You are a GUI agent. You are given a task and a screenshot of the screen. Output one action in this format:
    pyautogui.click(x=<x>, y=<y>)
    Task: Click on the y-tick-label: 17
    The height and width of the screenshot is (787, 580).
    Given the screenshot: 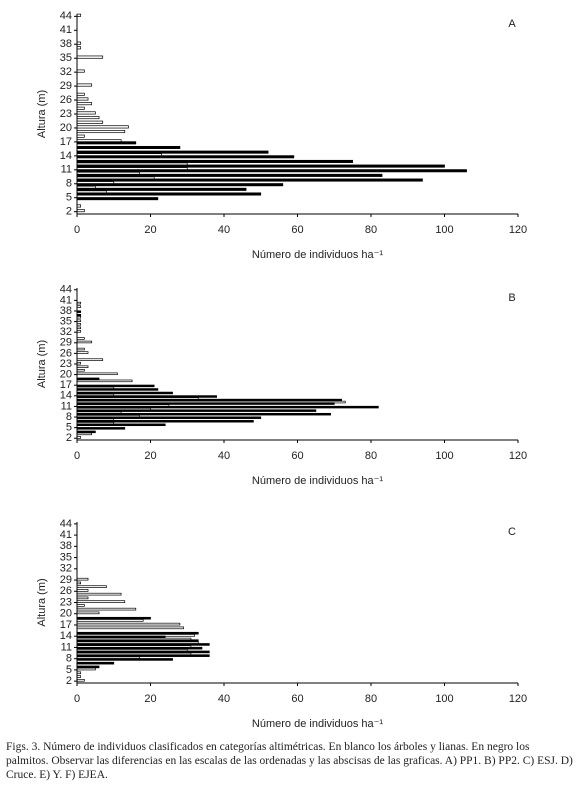 What is the action you would take?
    pyautogui.click(x=66, y=625)
    